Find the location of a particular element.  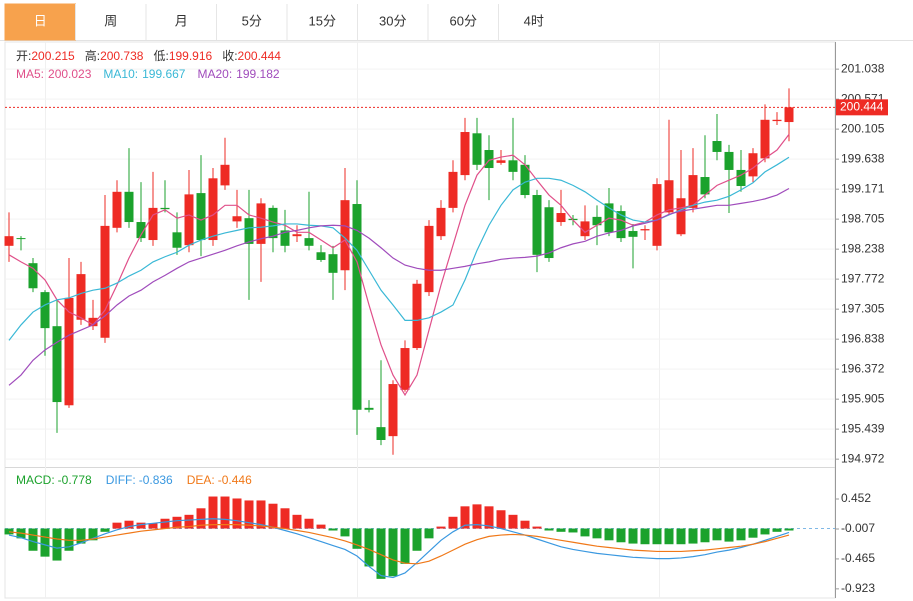

y-tick-label: 200.105 is located at coordinates (863, 128).